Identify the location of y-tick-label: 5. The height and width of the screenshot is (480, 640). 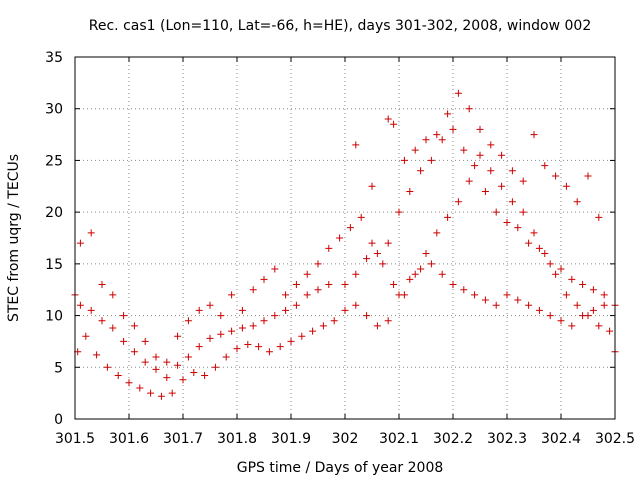
(58, 368).